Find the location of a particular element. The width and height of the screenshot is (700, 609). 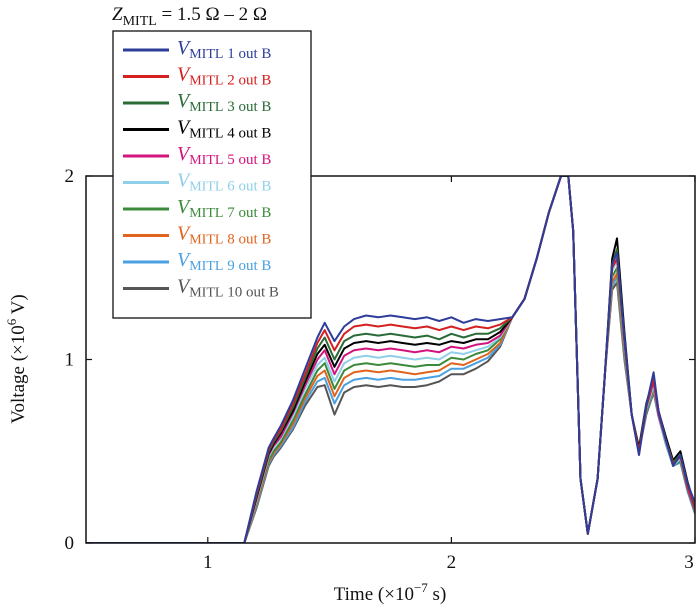

legend-label-text: 5 out B is located at coordinates (247, 160).